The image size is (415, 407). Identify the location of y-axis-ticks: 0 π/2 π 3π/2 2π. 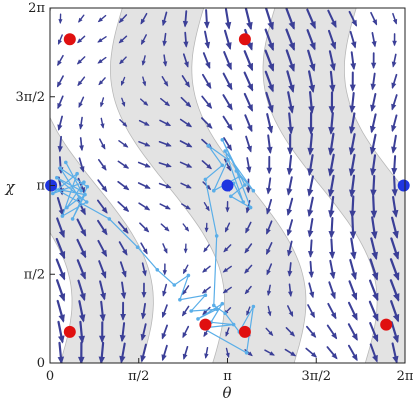
(35, 186).